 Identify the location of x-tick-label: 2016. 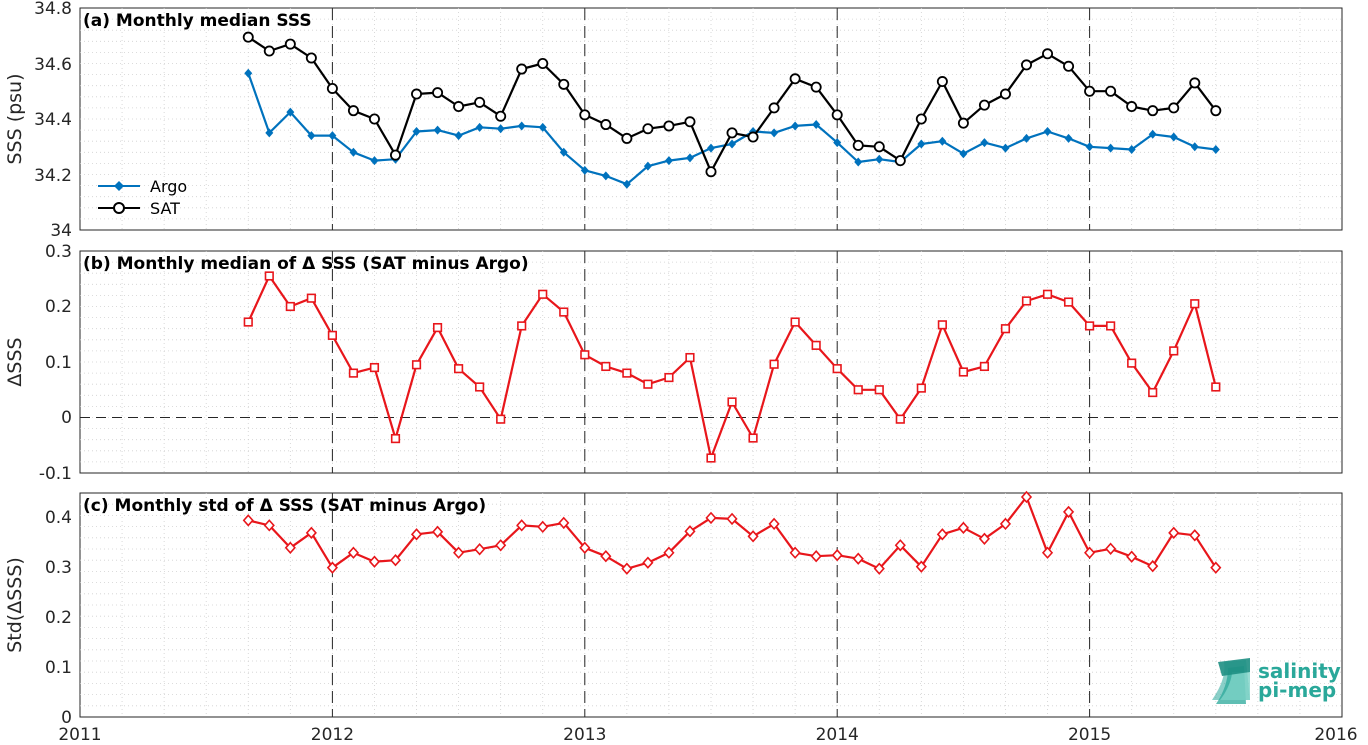
(1335, 735).